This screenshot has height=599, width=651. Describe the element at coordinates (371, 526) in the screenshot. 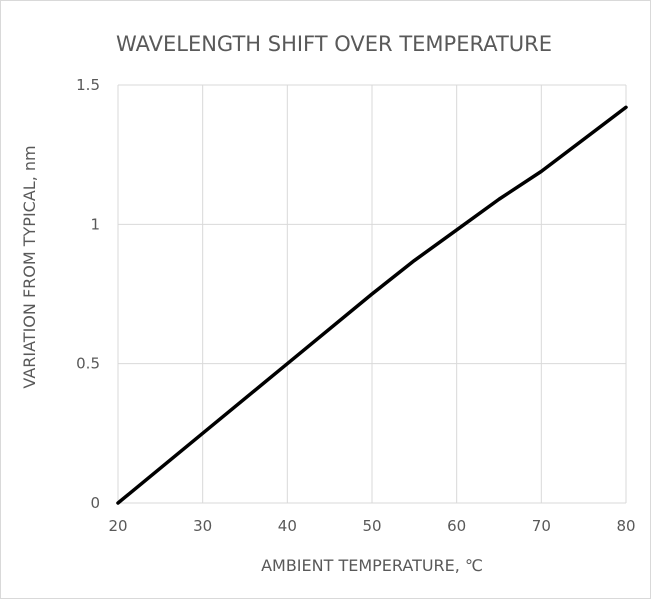

I see `x-tick-label: 50` at that location.